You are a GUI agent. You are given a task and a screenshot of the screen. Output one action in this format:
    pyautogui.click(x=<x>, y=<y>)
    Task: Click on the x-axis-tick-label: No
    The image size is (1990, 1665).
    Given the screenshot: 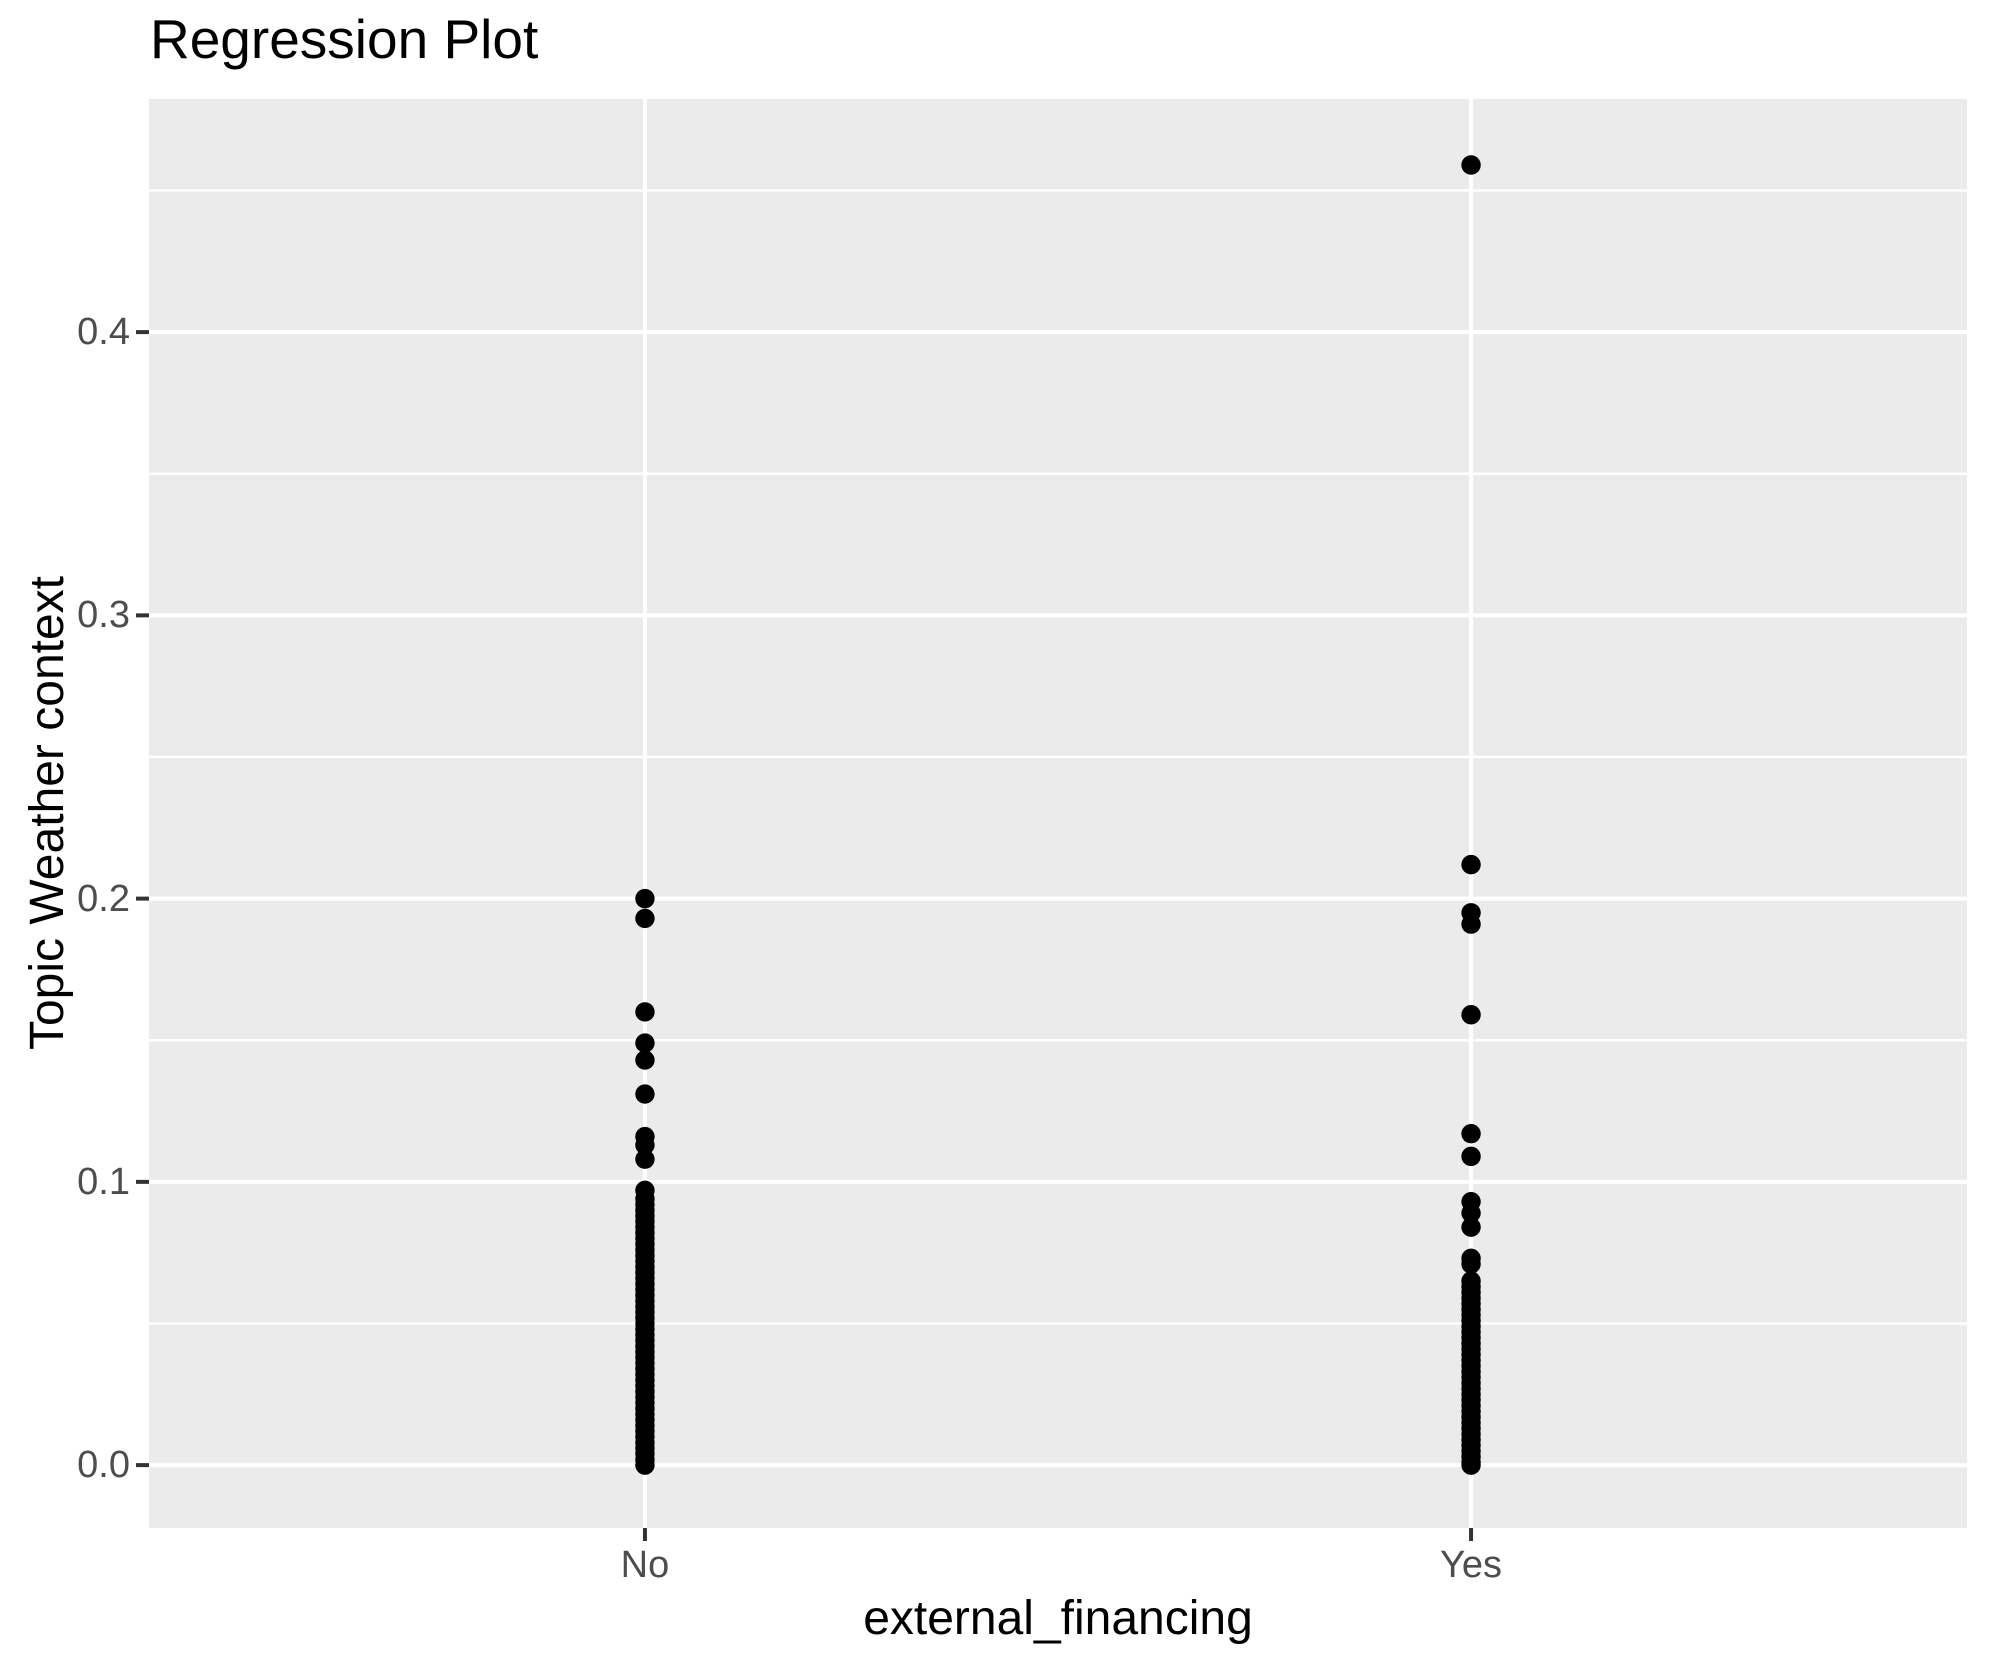 What is the action you would take?
    pyautogui.click(x=645, y=1565)
    